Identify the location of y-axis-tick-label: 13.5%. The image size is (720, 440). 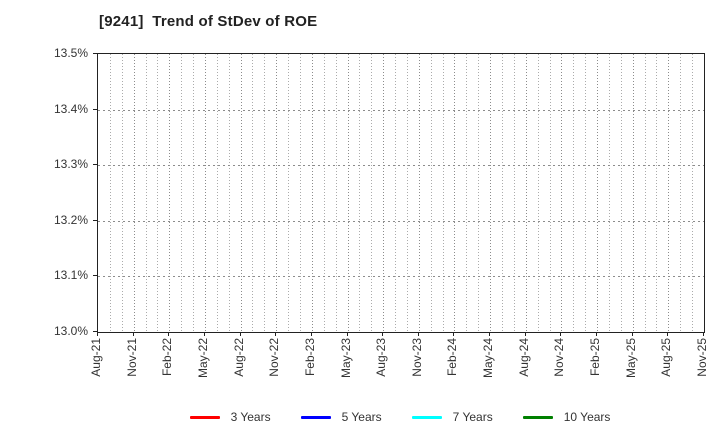
(70, 53).